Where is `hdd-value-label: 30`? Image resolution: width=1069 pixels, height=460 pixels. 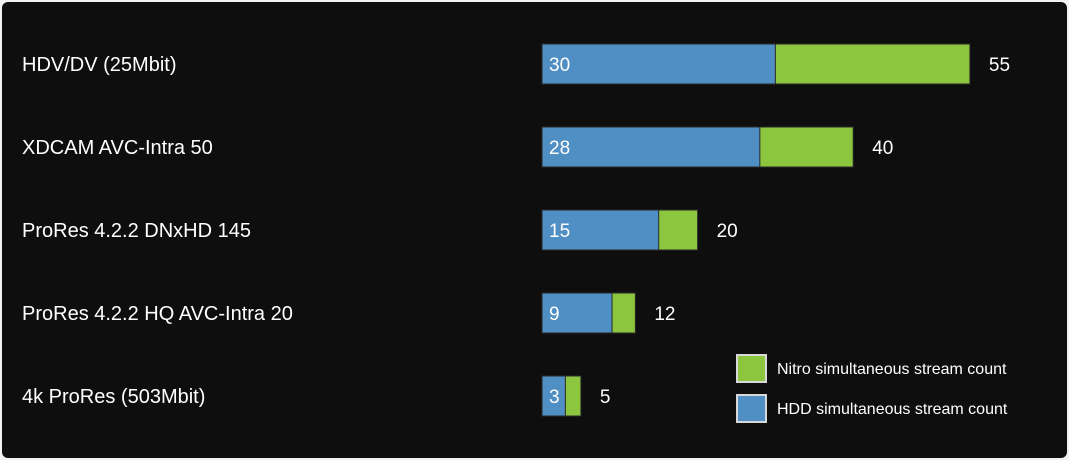 hdd-value-label: 30 is located at coordinates (559, 65).